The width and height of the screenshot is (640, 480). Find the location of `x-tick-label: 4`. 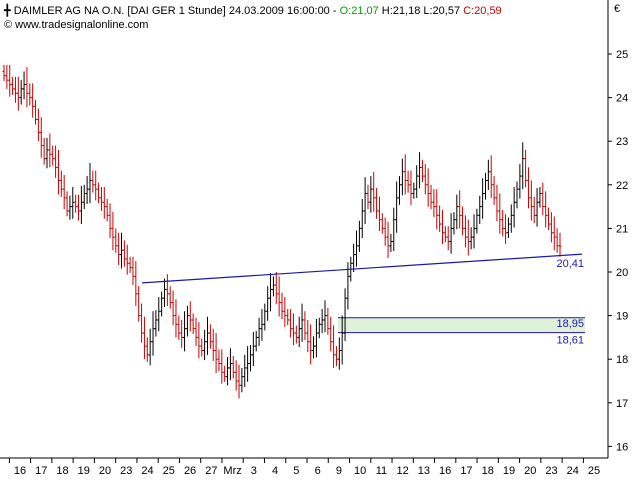

x-tick-label: 4 is located at coordinates (275, 471).